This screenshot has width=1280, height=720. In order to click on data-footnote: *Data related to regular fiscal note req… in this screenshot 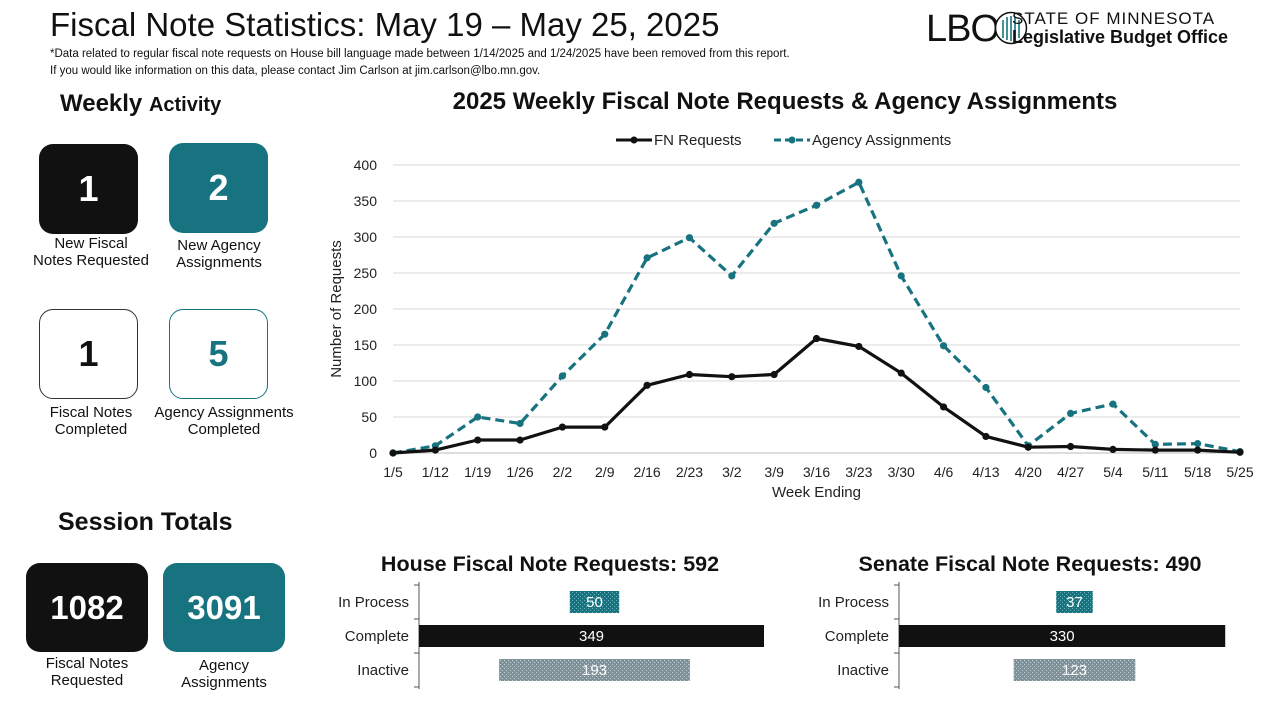, I will do `click(420, 54)`.